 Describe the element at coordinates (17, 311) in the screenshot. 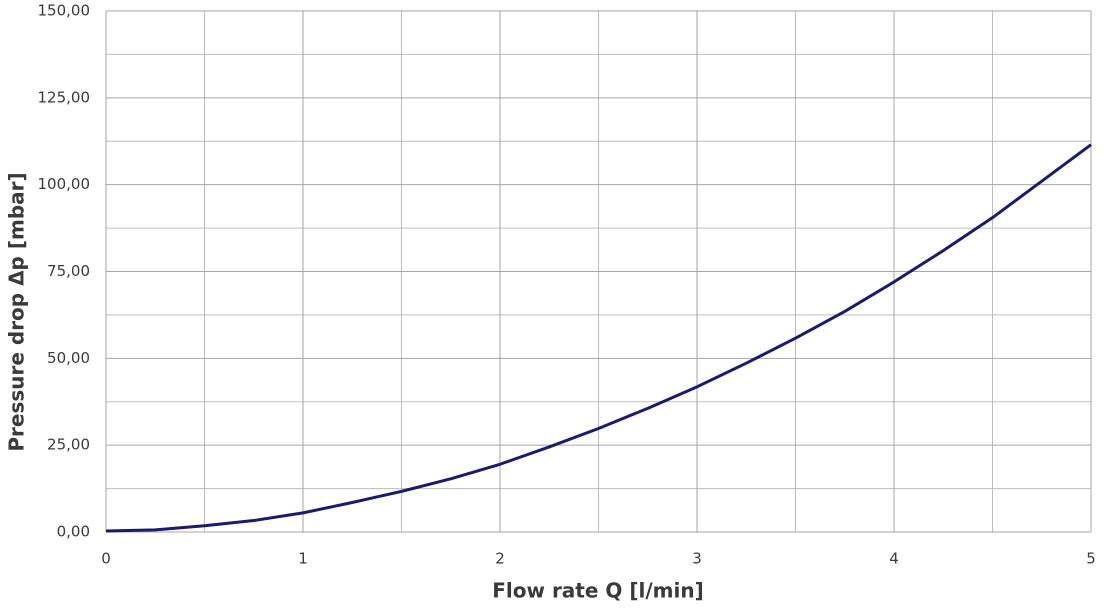

I see `y-axis-title: Pressure drop Δp [mbar]` at that location.